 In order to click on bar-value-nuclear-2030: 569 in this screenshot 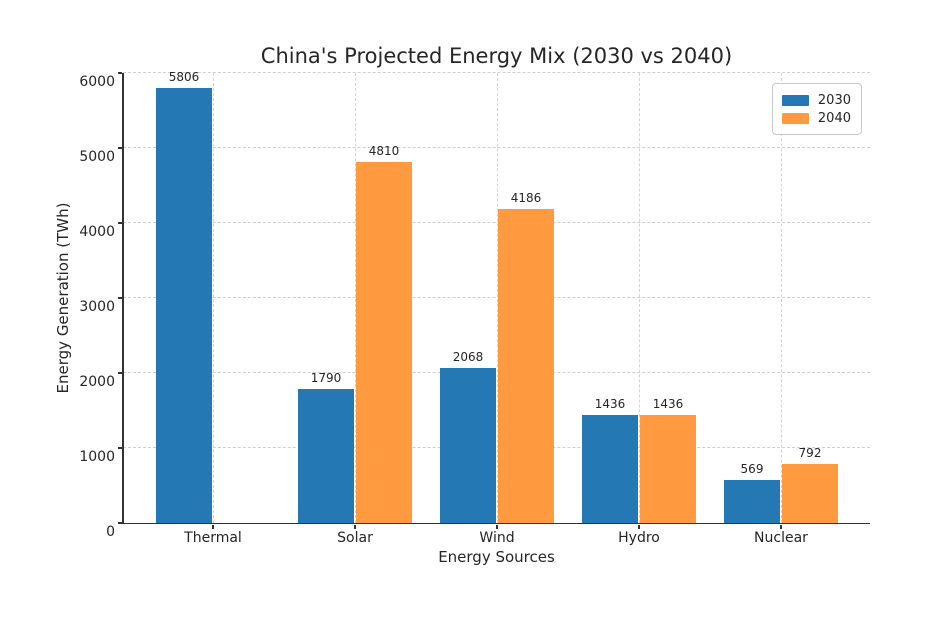, I will do `click(752, 469)`.